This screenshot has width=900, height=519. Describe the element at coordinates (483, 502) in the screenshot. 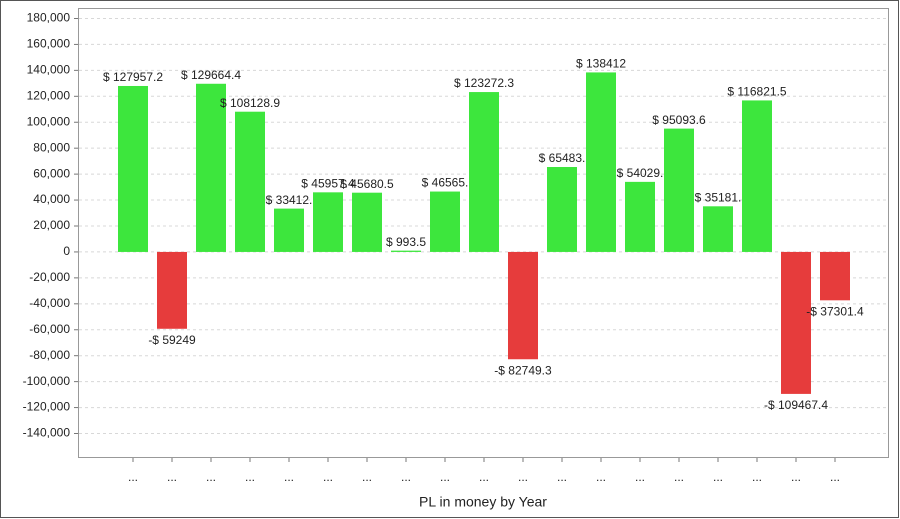

I see `x-axis-label: PL in money by Year` at that location.